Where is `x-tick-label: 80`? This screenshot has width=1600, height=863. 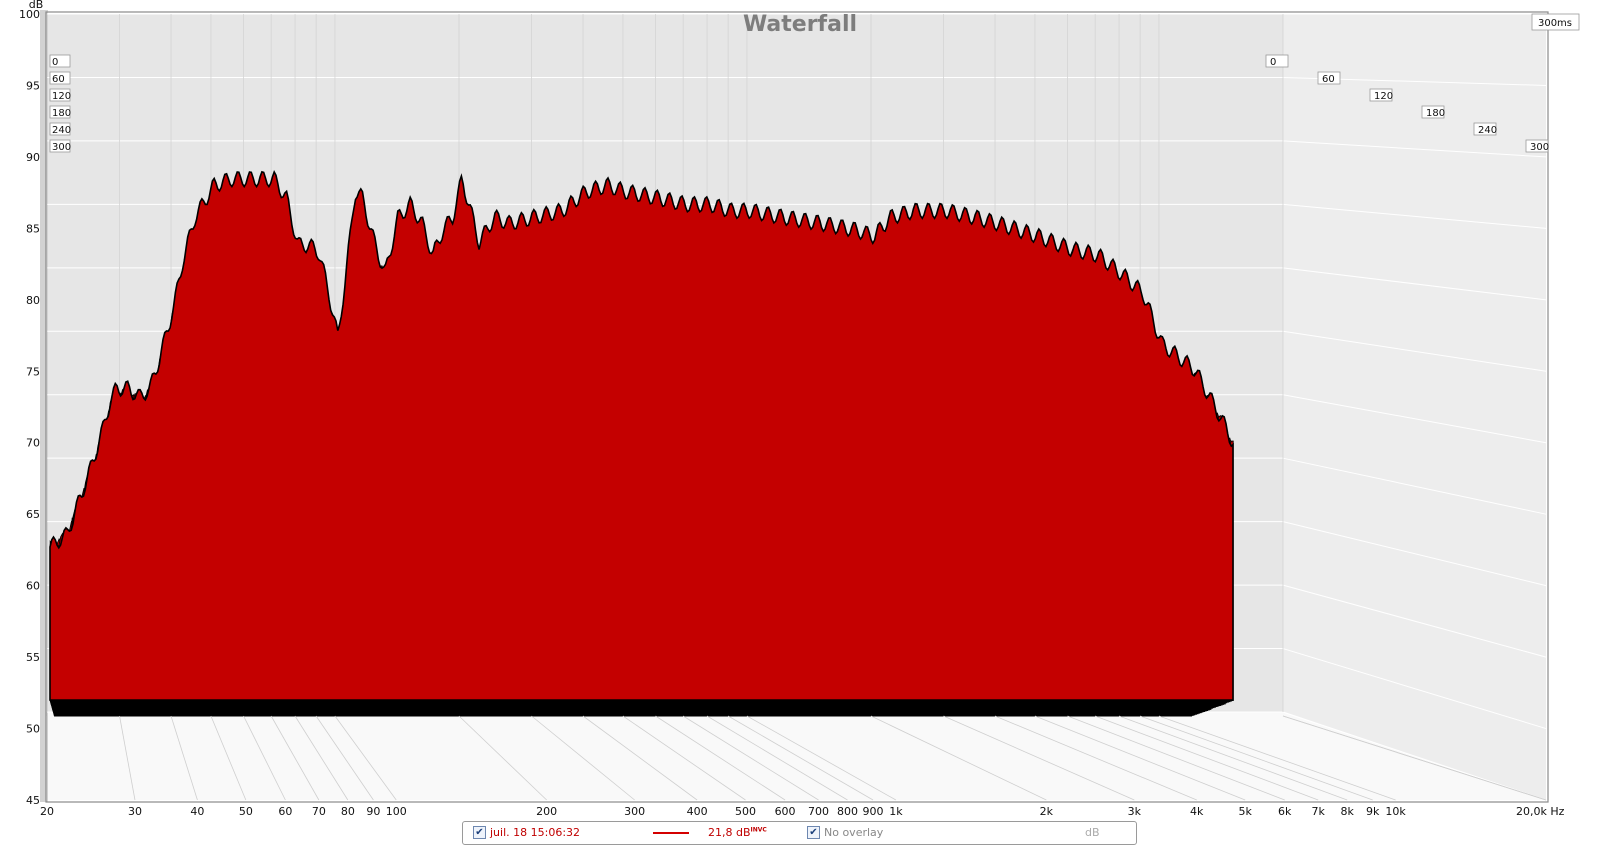
x-tick-label: 80 is located at coordinates (348, 811).